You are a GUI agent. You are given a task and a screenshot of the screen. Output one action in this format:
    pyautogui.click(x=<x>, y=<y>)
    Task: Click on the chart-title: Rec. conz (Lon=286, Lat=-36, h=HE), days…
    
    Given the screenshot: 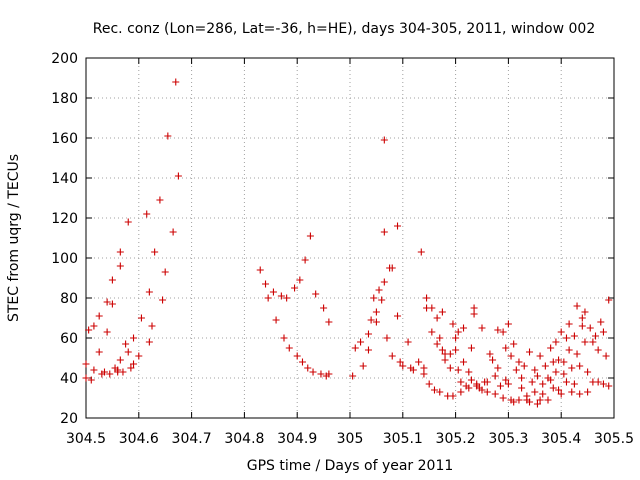 What is the action you would take?
    pyautogui.click(x=344, y=29)
    